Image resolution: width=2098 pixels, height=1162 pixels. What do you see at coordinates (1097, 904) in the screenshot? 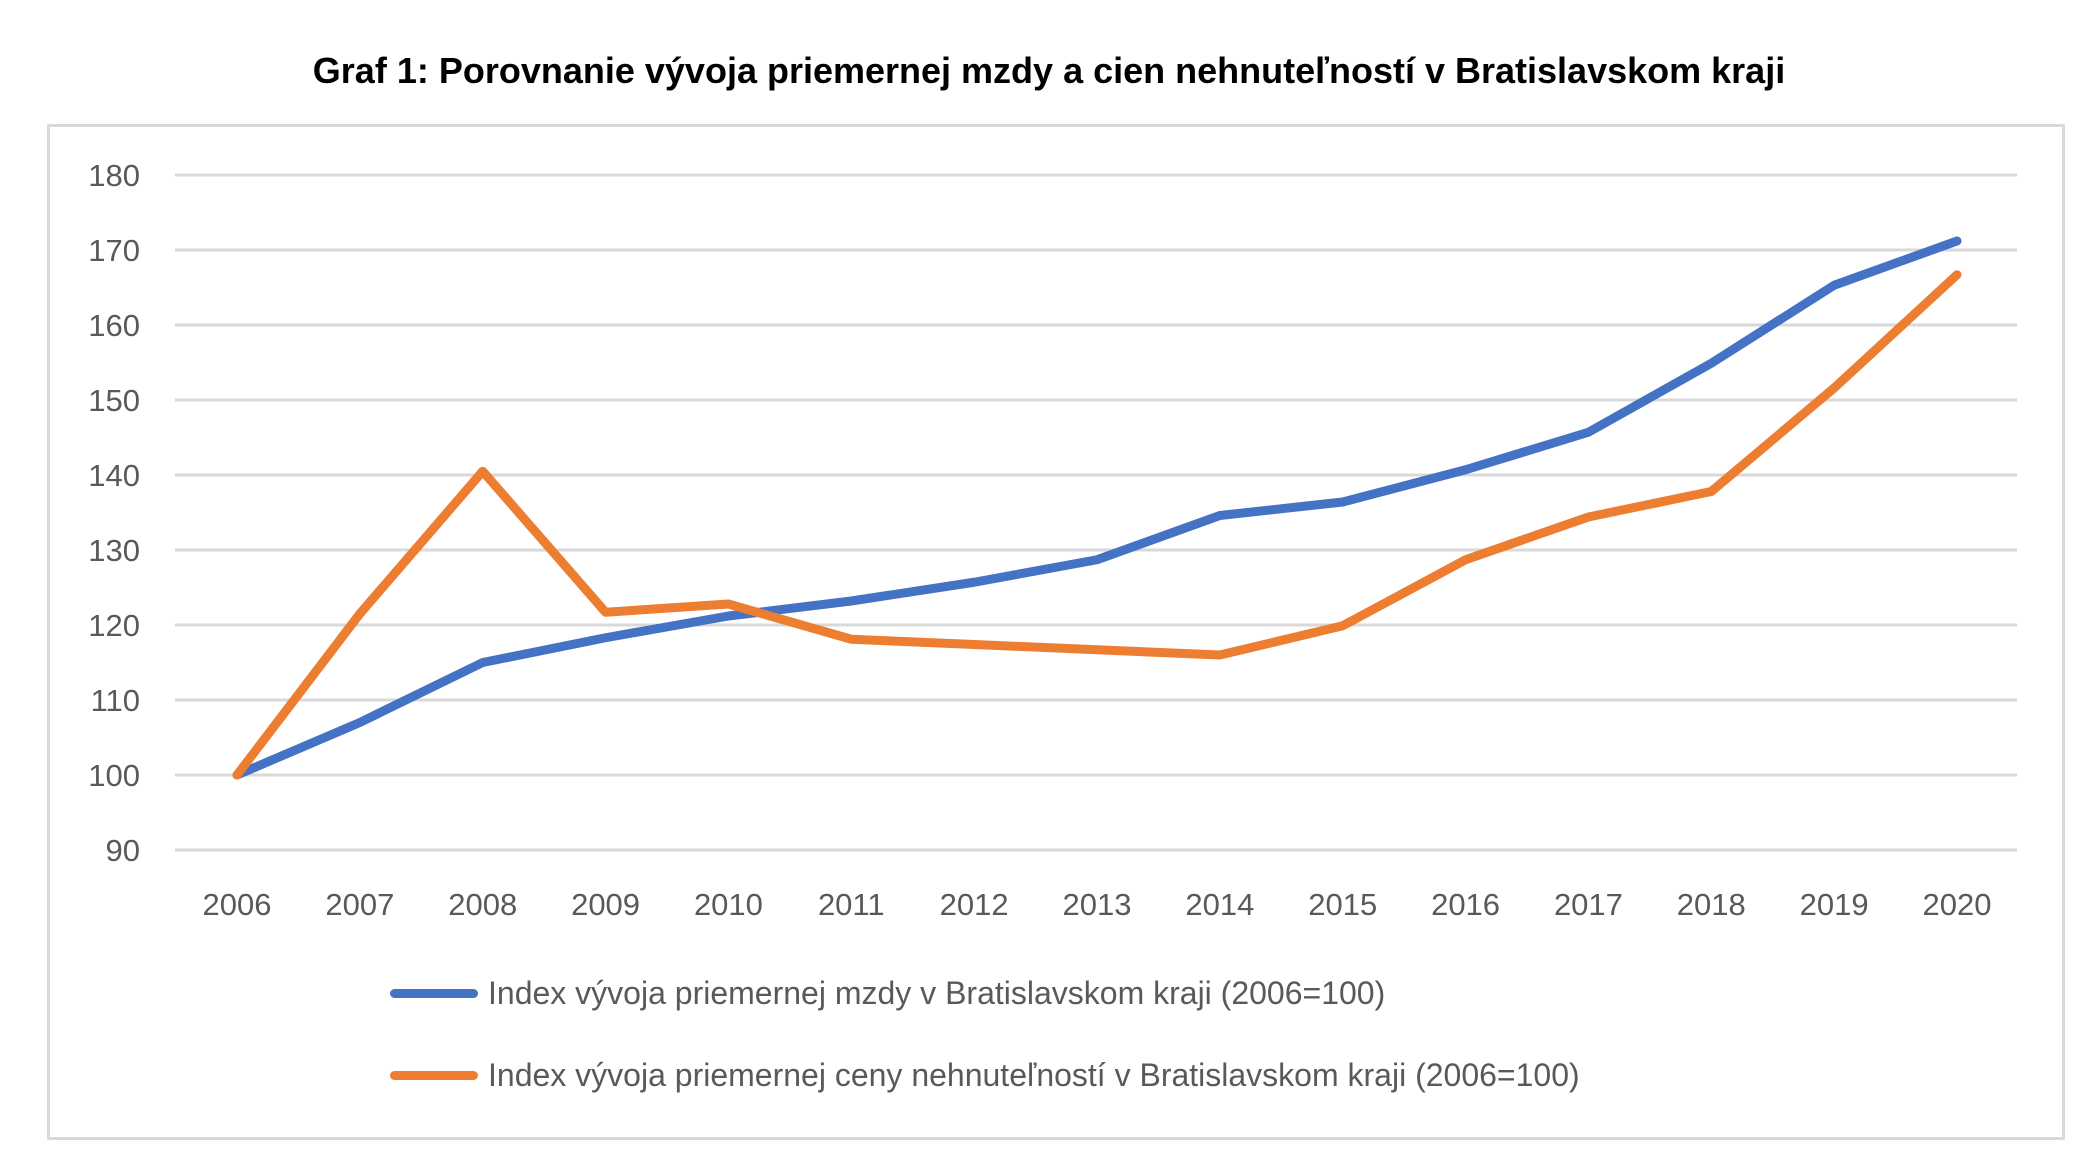
I see `x-tick-label: 2013` at bounding box center [1097, 904].